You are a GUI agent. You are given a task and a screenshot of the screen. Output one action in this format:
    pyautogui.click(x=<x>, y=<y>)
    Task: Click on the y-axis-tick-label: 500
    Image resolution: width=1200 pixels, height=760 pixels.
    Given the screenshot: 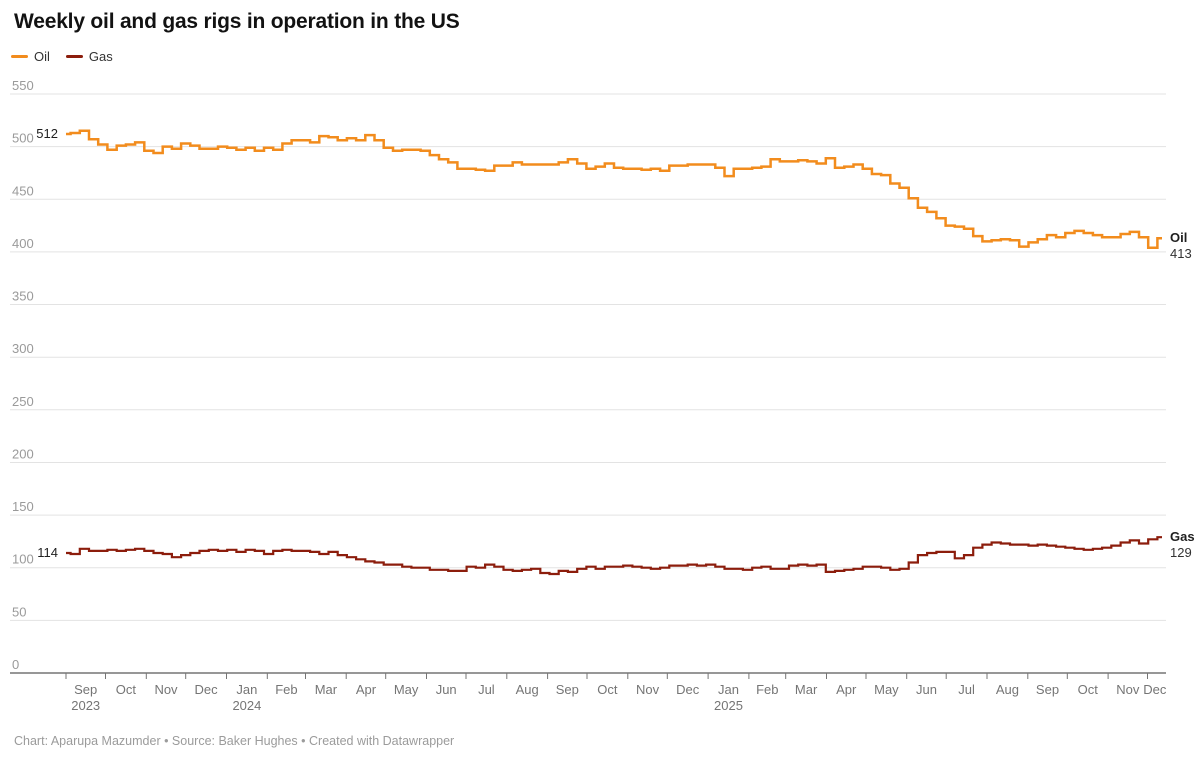 What is the action you would take?
    pyautogui.click(x=23, y=138)
    